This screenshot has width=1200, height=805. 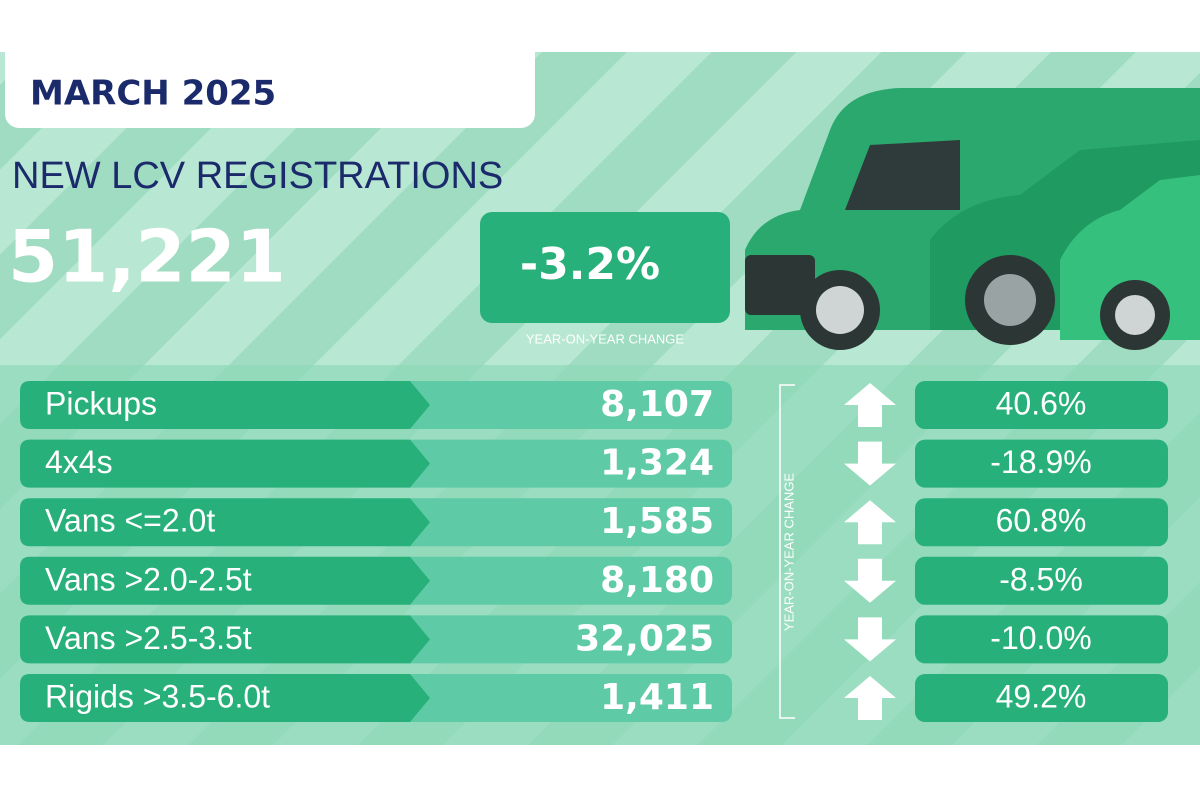 I want to click on total: 51,221, so click(x=147, y=257).